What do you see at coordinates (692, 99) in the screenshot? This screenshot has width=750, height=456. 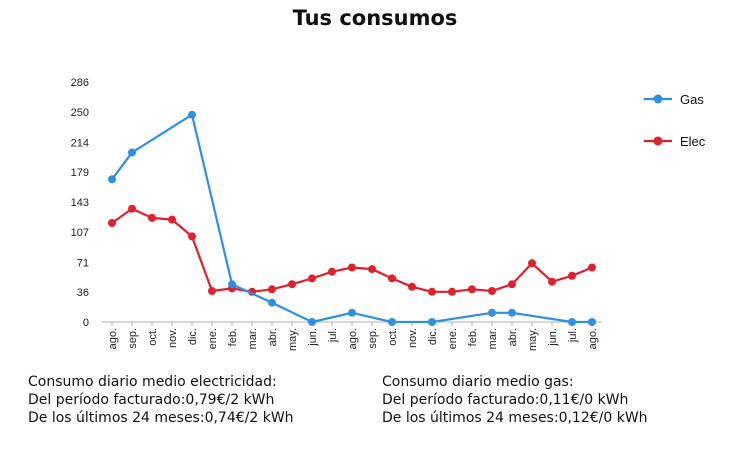 I see `gas-legend-label: Gas` at bounding box center [692, 99].